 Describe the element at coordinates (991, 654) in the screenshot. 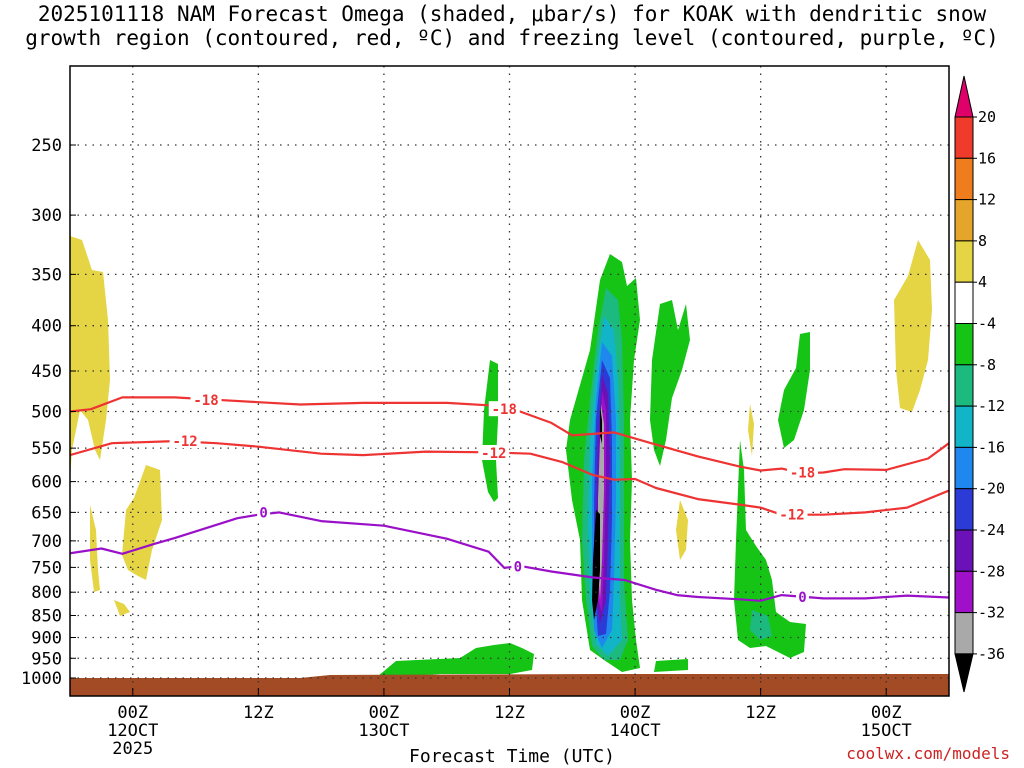

I see `colorbar-label: -36` at that location.